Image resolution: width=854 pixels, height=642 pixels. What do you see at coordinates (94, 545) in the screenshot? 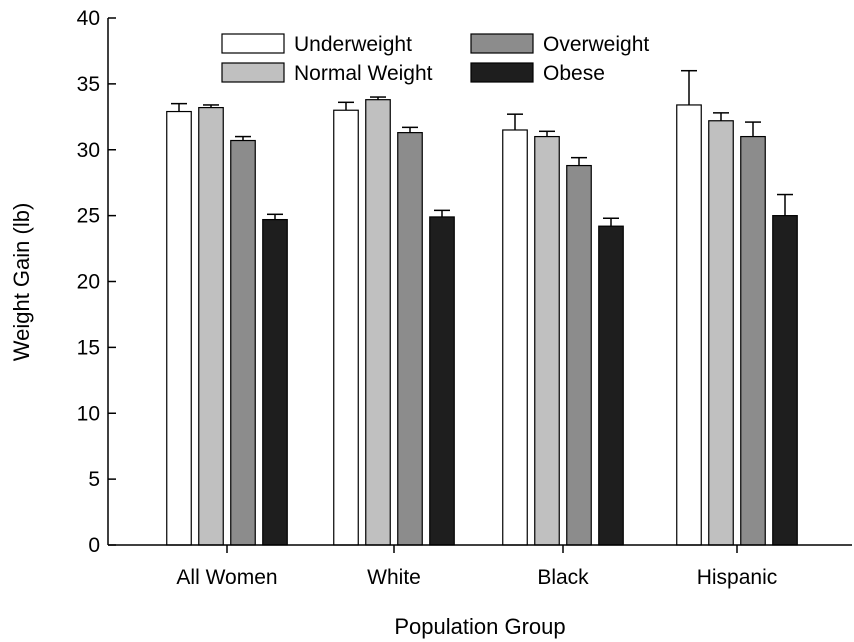
I see `y-tick-label: 0` at bounding box center [94, 545].